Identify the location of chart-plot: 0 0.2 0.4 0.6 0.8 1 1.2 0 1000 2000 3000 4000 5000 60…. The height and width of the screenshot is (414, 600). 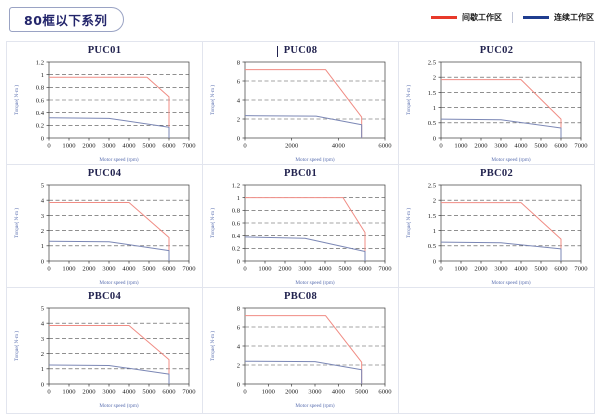
(300, 234).